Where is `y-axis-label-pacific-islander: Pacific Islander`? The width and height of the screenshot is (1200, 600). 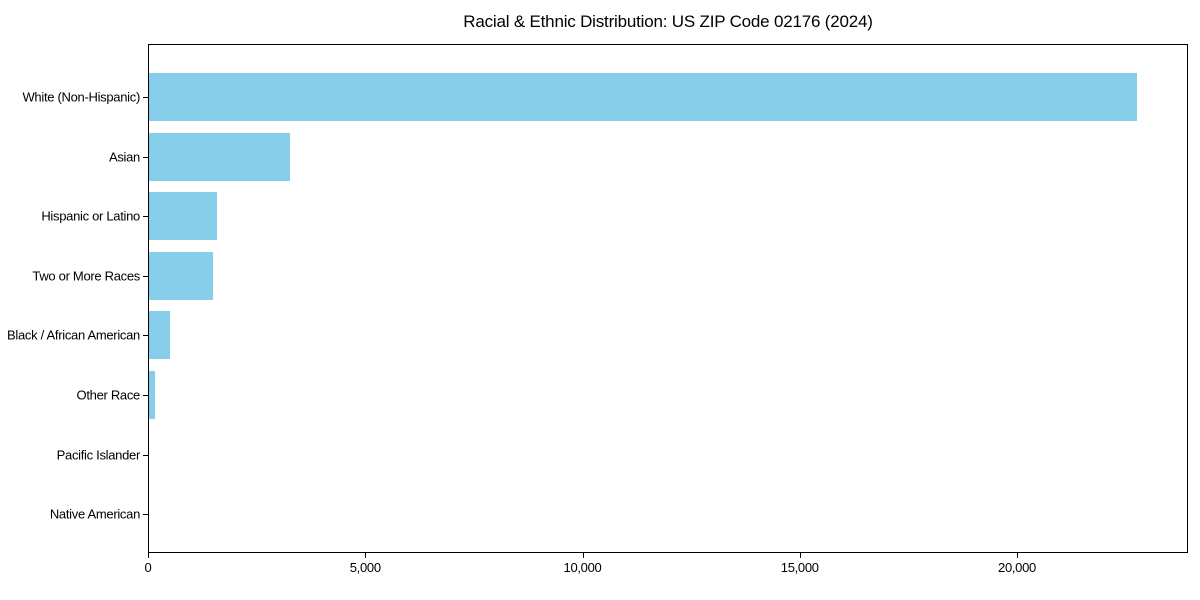
y-axis-label-pacific-islander: Pacific Islander is located at coordinates (98, 455).